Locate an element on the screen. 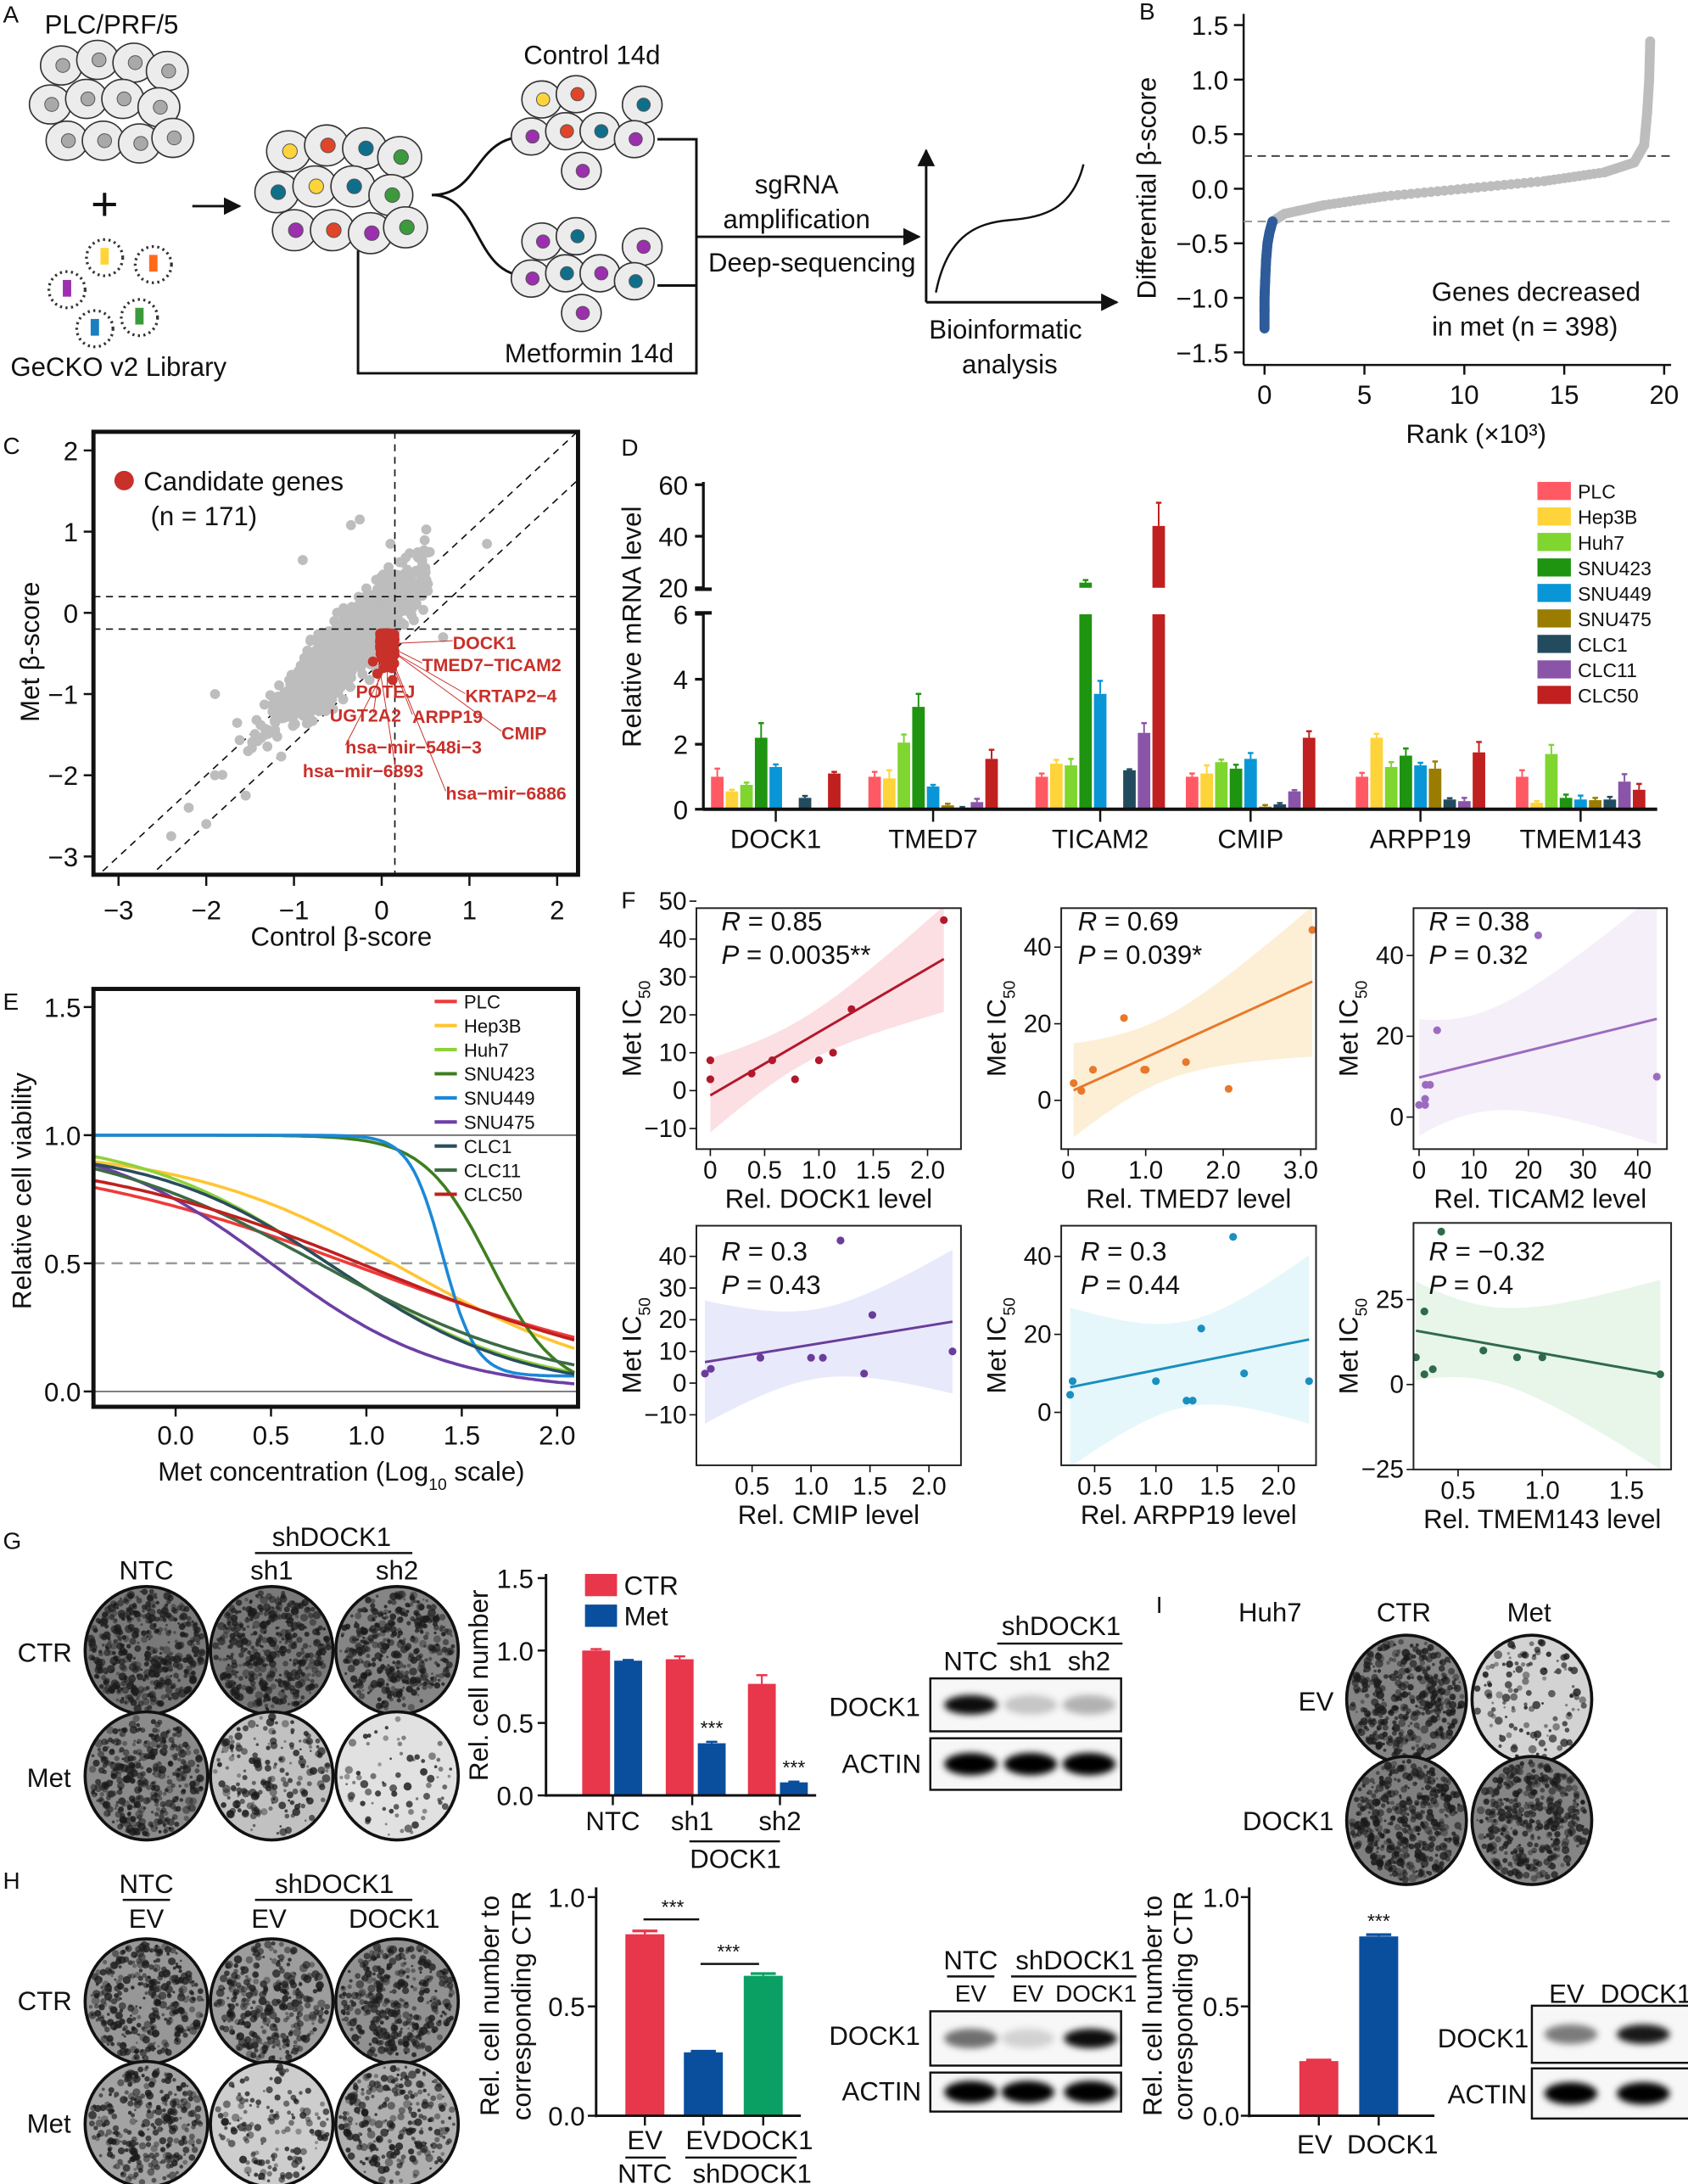  protein-band is located at coordinates (971, 1764).